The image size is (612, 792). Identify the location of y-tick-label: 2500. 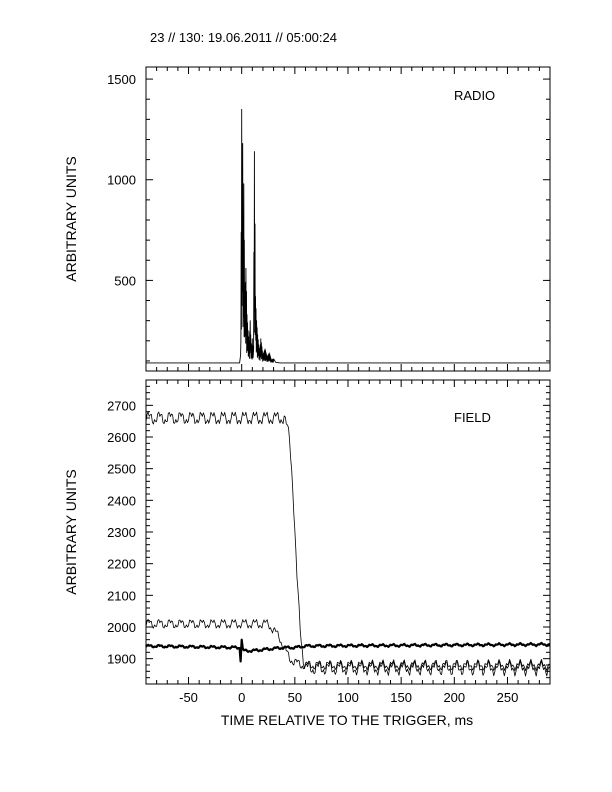
(121, 469).